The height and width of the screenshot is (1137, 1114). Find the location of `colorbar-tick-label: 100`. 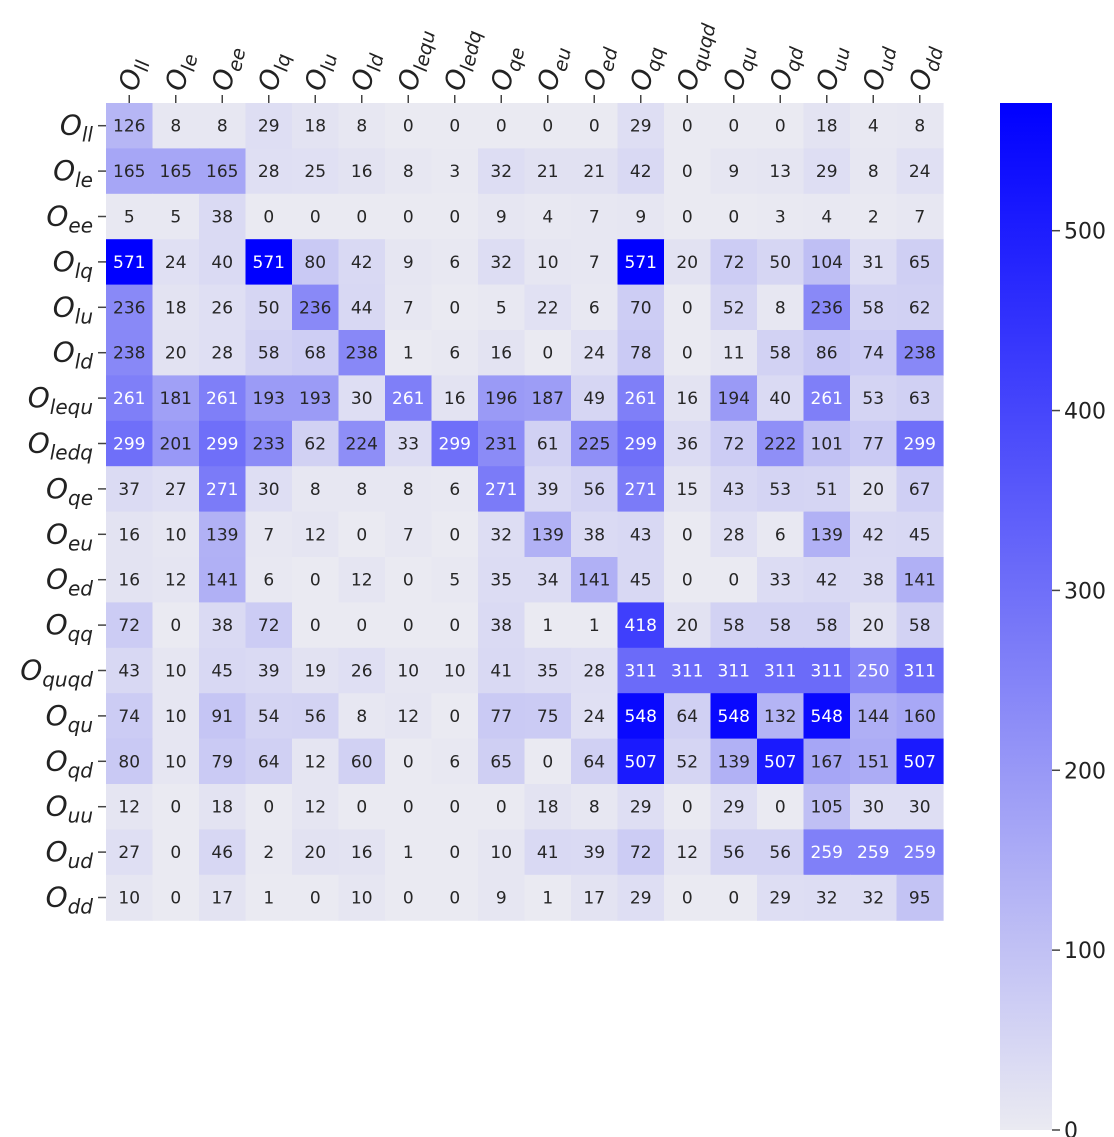

colorbar-tick-label: 100 is located at coordinates (1085, 951).